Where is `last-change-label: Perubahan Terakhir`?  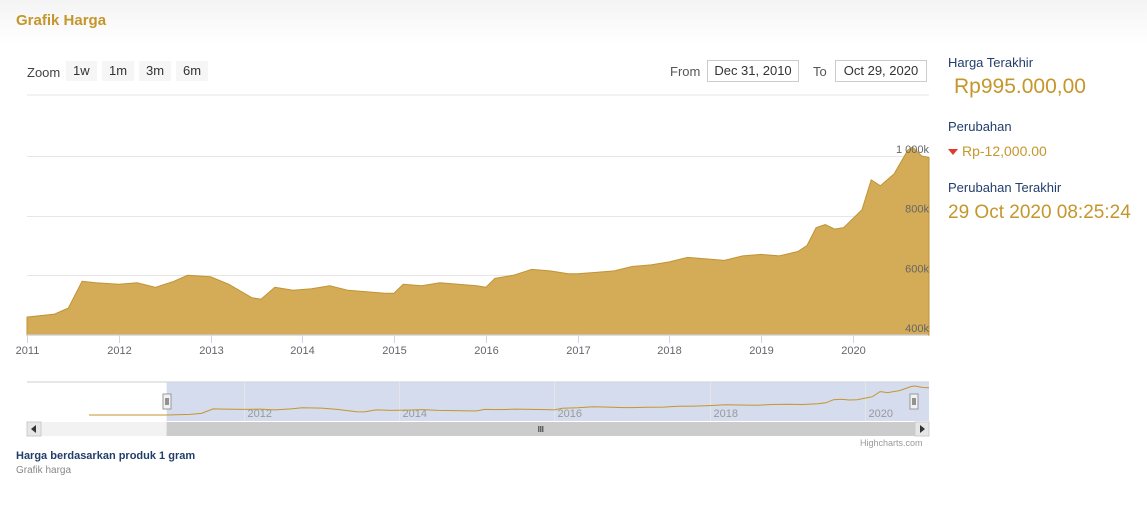 last-change-label: Perubahan Terakhir is located at coordinates (1005, 187).